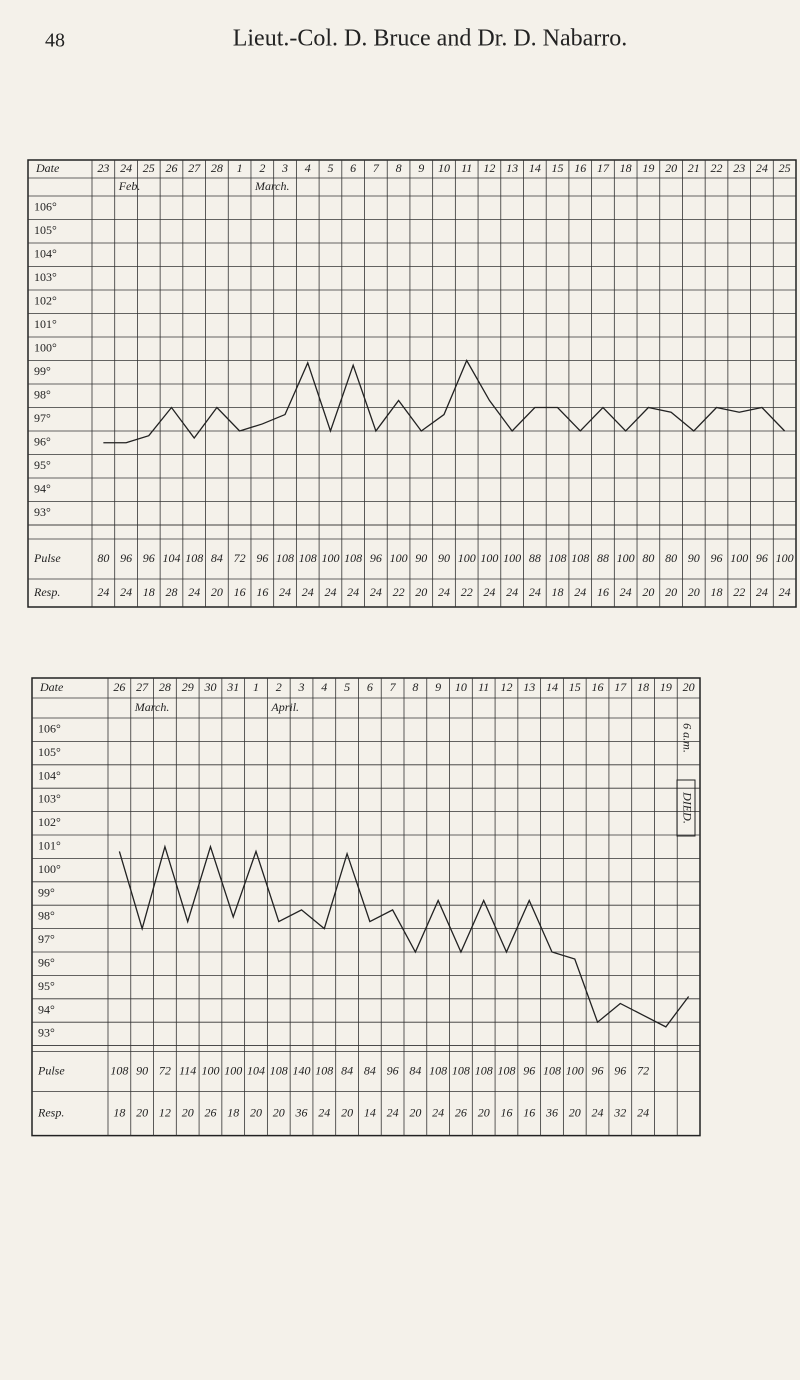 Image resolution: width=800 pixels, height=1380 pixels. Describe the element at coordinates (284, 707) in the screenshot. I see `month-label: April.` at that location.